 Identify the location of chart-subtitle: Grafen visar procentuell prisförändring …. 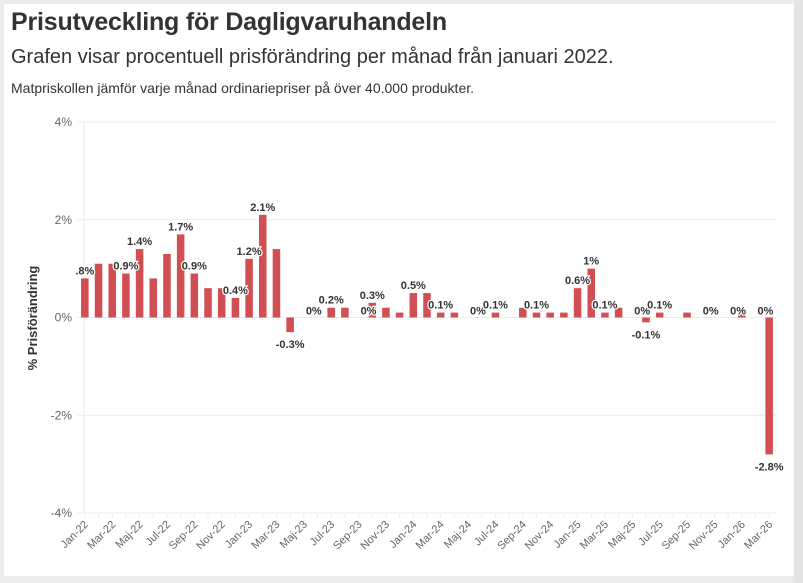
(312, 57).